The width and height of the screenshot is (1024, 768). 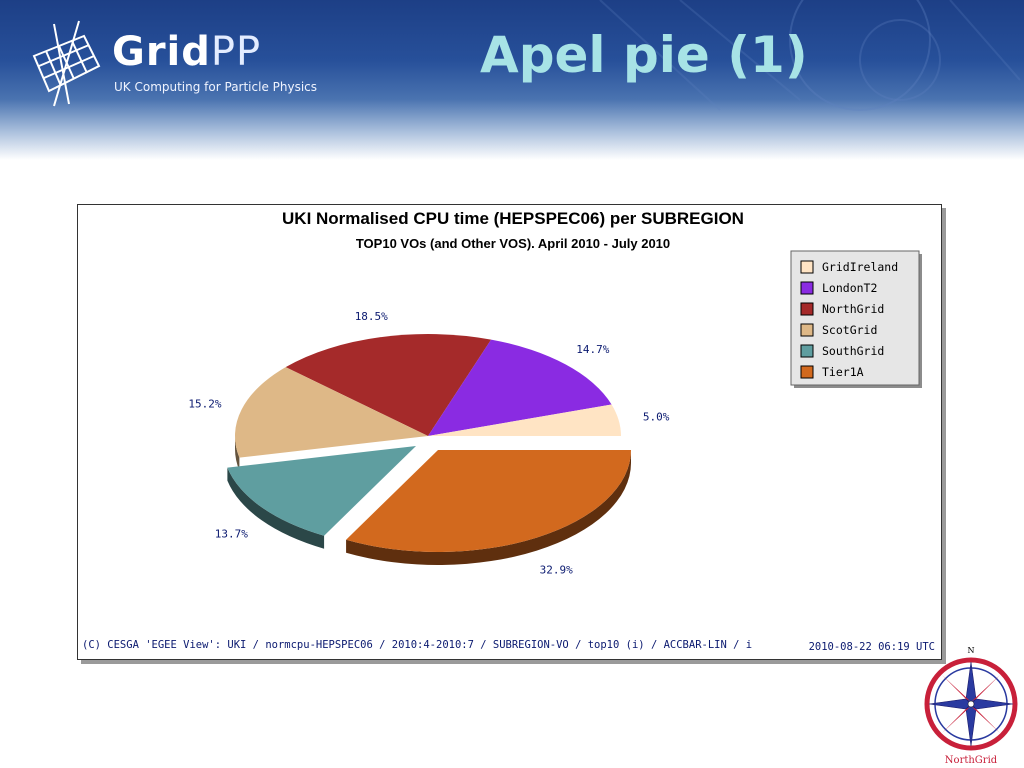 I want to click on pie-slice-side-tier1a, so click(x=488, y=507).